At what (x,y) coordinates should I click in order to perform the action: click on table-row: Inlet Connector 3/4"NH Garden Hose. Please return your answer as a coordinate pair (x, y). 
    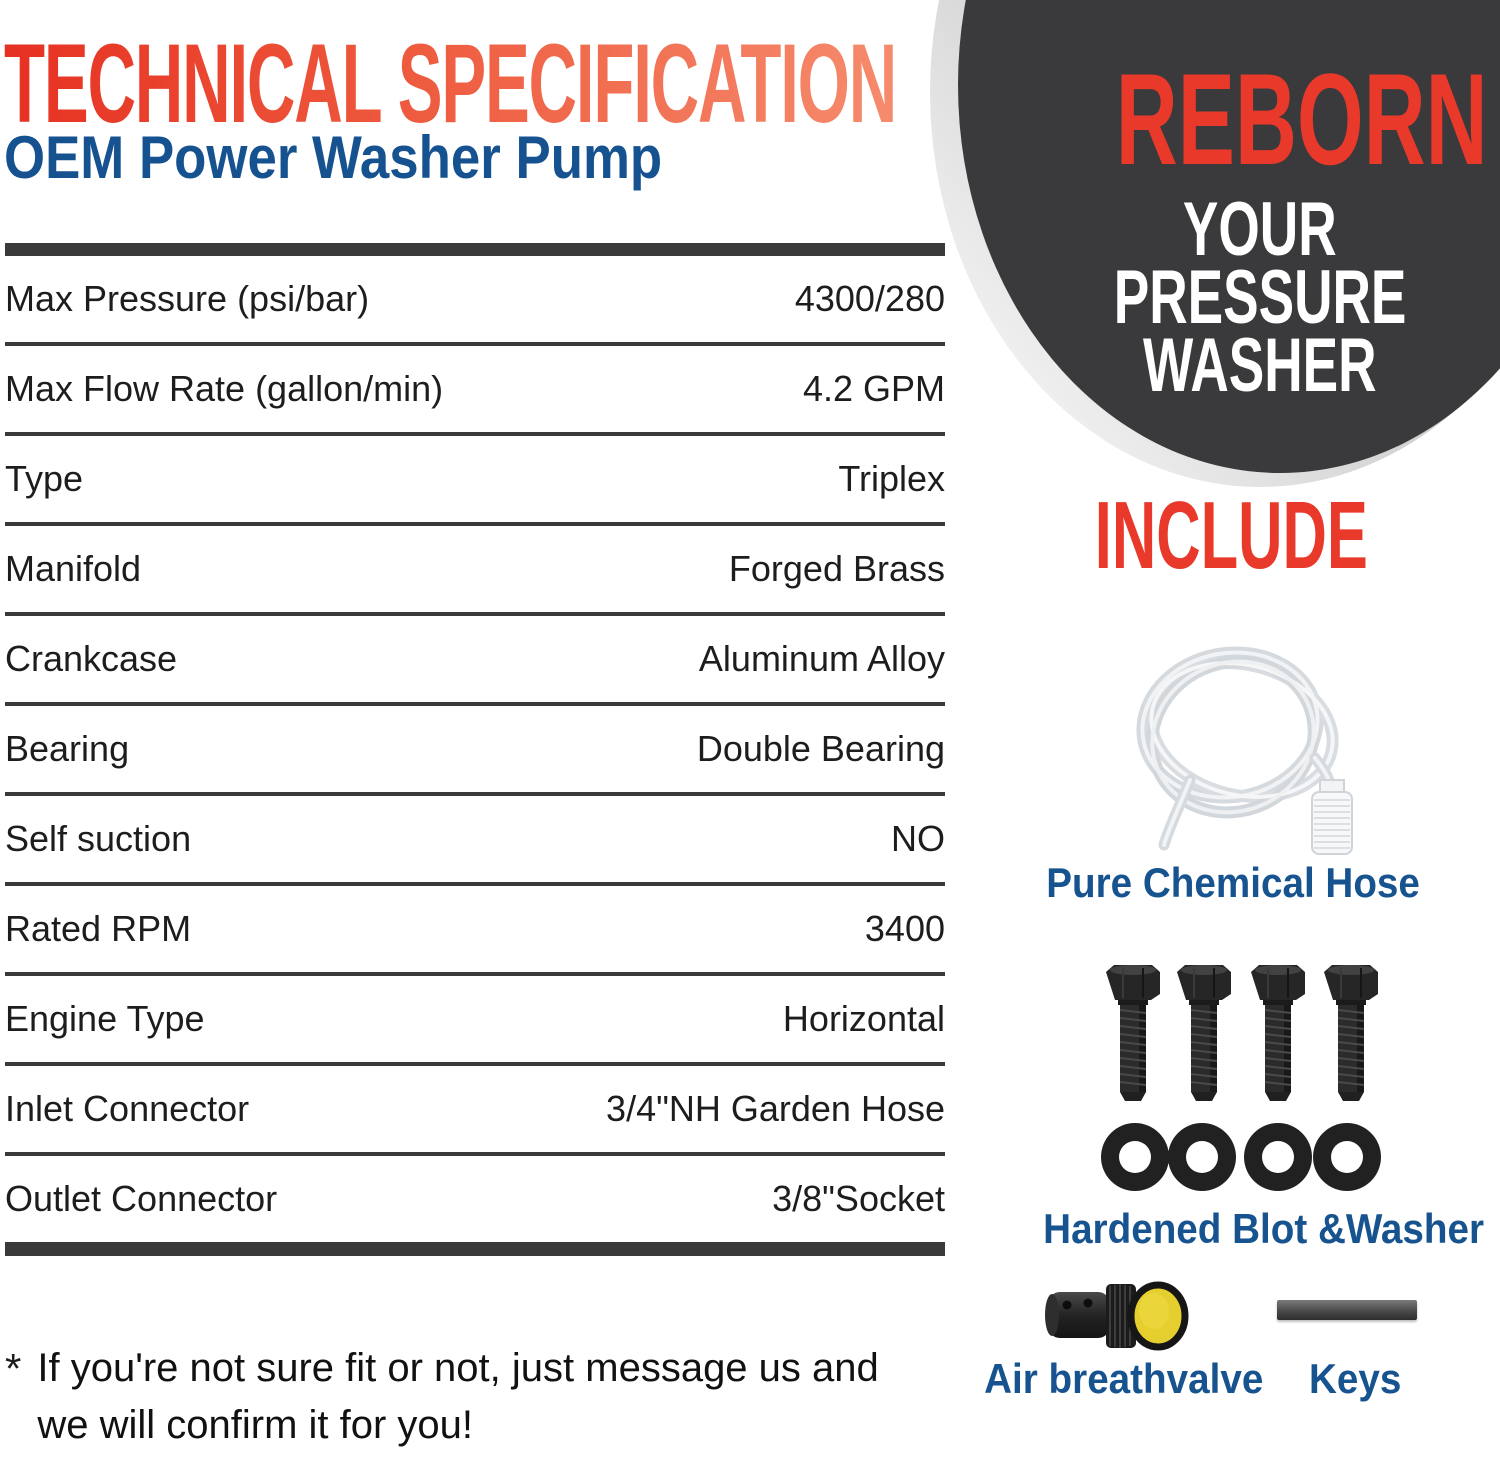
    Looking at the image, I should click on (475, 1111).